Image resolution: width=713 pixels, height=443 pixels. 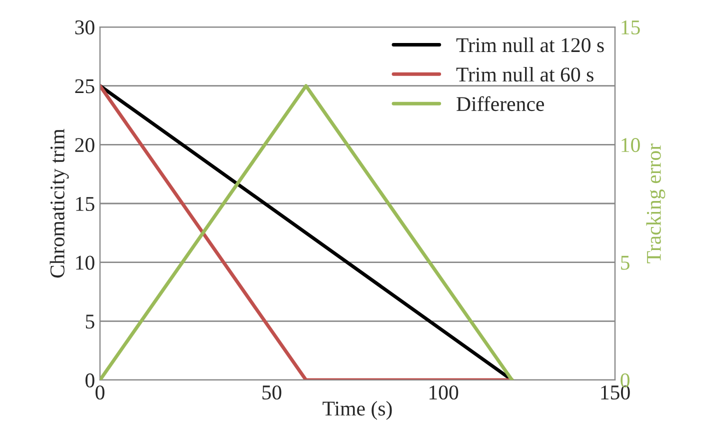 What do you see at coordinates (625, 380) in the screenshot?
I see `y2-tick-label: 0` at bounding box center [625, 380].